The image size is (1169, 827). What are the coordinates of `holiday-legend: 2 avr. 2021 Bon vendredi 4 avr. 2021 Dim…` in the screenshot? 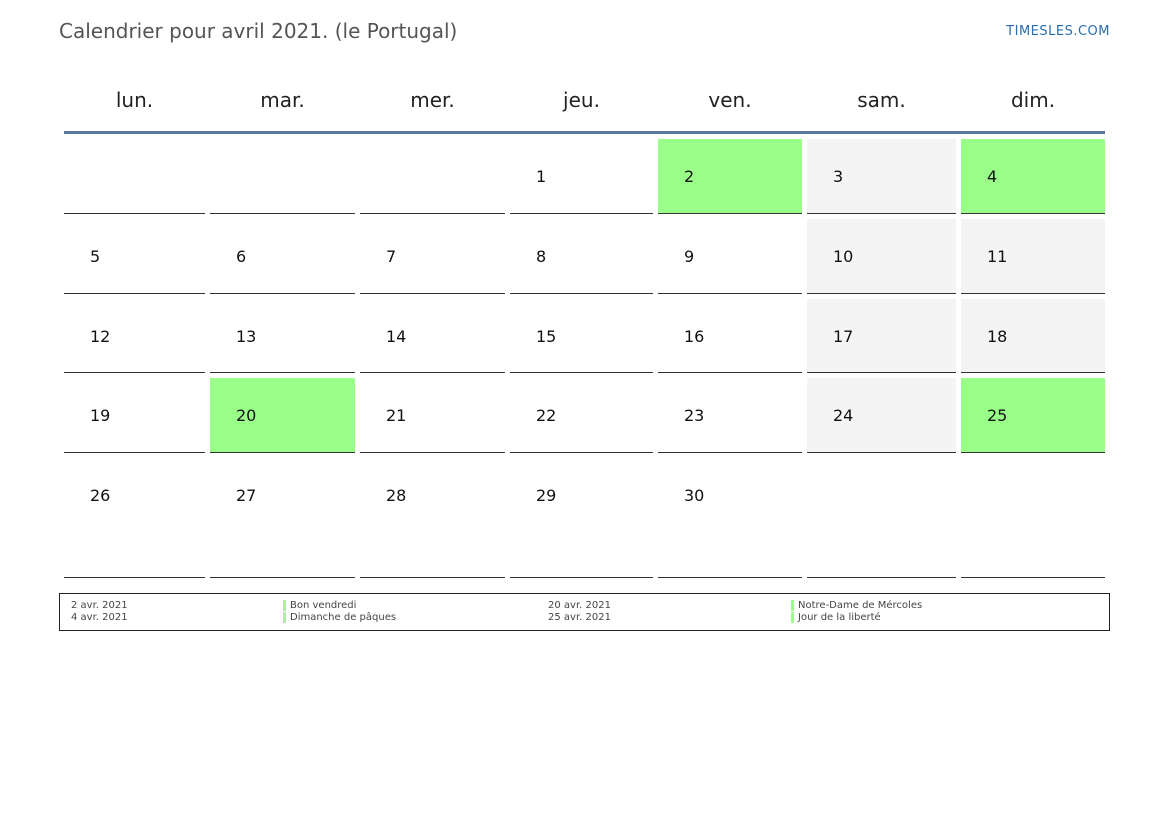 It's located at (584, 612).